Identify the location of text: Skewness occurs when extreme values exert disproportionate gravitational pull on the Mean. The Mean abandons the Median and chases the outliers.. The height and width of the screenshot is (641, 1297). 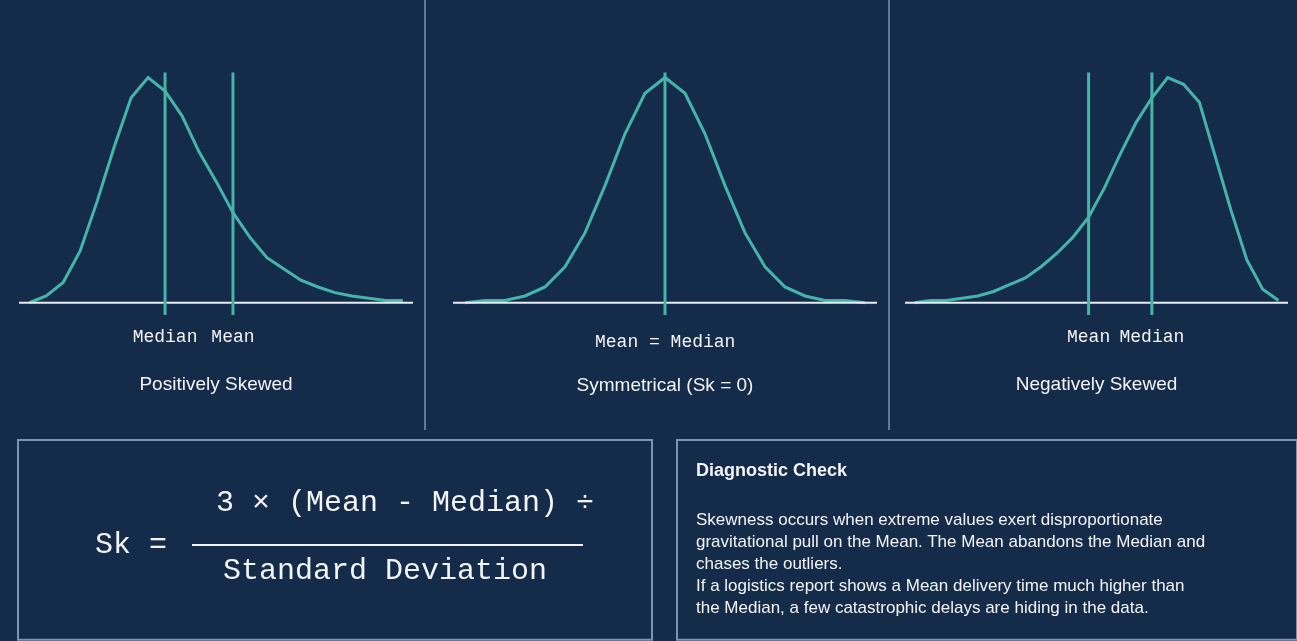
(951, 542).